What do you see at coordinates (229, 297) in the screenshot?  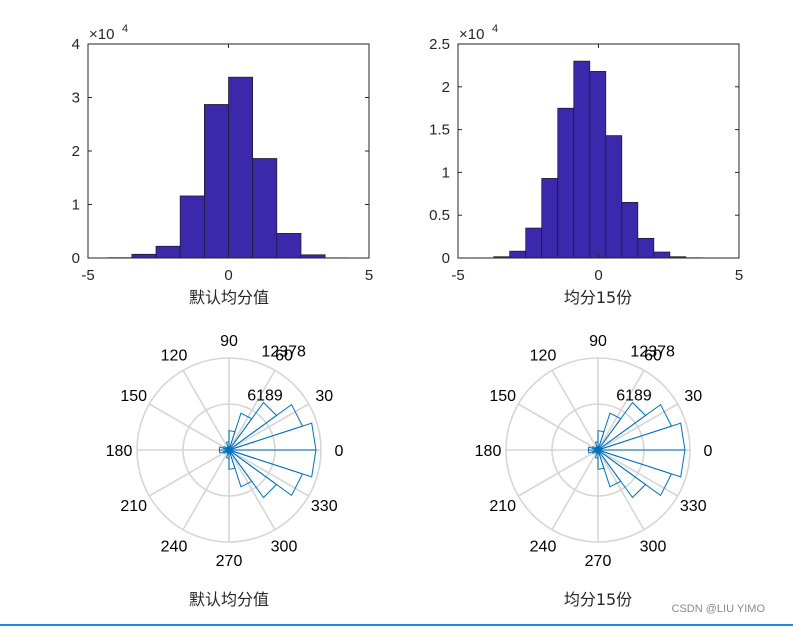 I see `x-axis-label: 默认均分值` at bounding box center [229, 297].